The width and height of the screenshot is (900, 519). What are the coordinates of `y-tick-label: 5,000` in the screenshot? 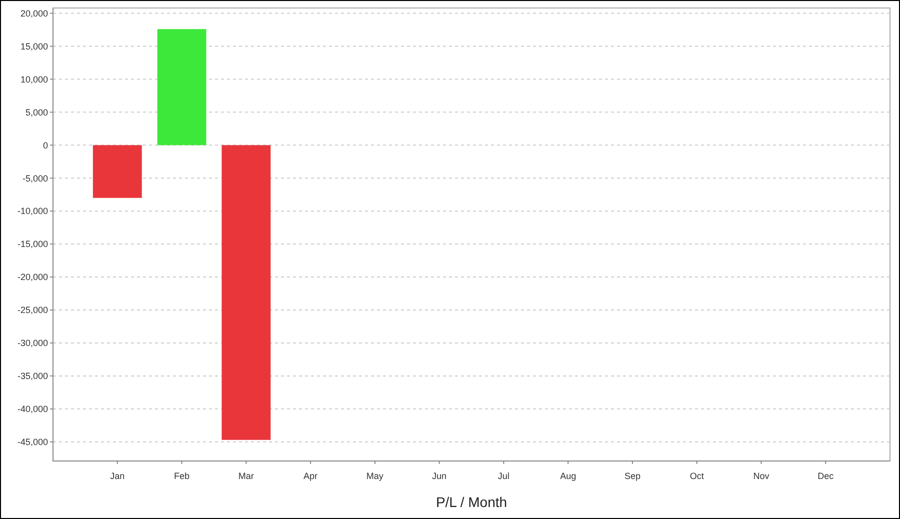 It's located at (36, 112).